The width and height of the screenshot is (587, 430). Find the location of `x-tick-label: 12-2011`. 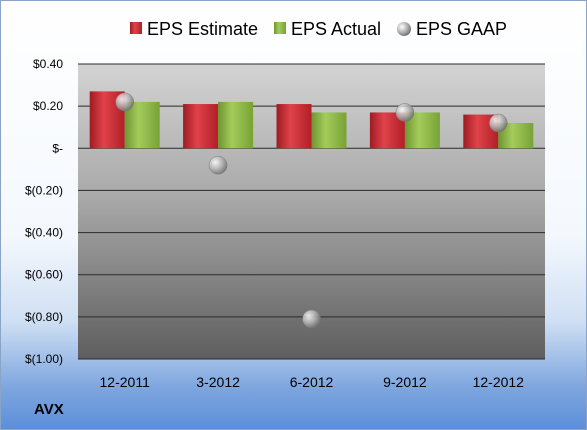

x-tick-label: 12-2011 is located at coordinates (125, 382).